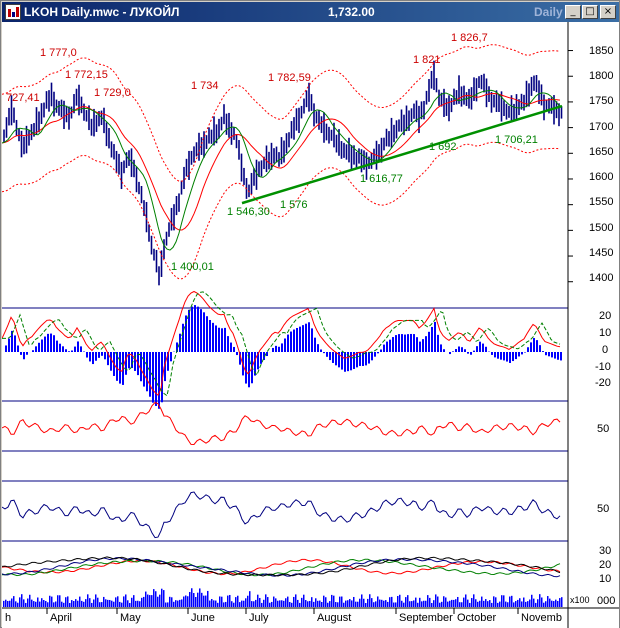 The image size is (620, 628). What do you see at coordinates (601, 101) in the screenshot?
I see `price-axis-label: 1750` at bounding box center [601, 101].